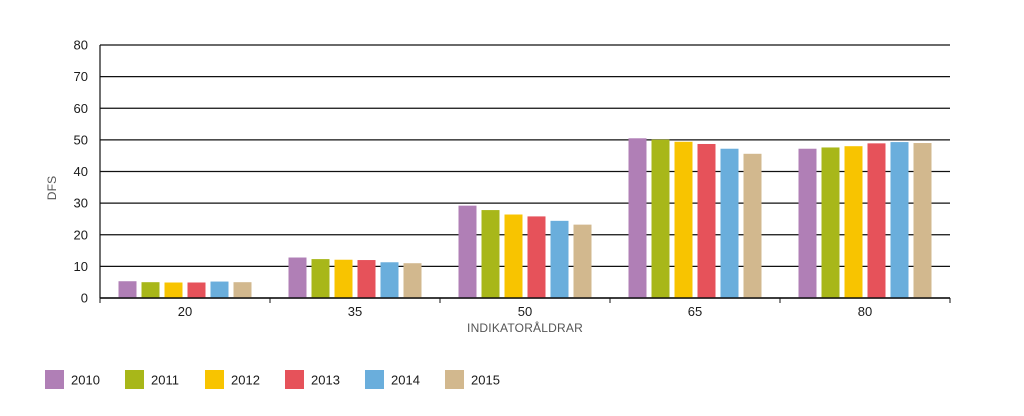  I want to click on y-tick-label: 60, so click(81, 108).